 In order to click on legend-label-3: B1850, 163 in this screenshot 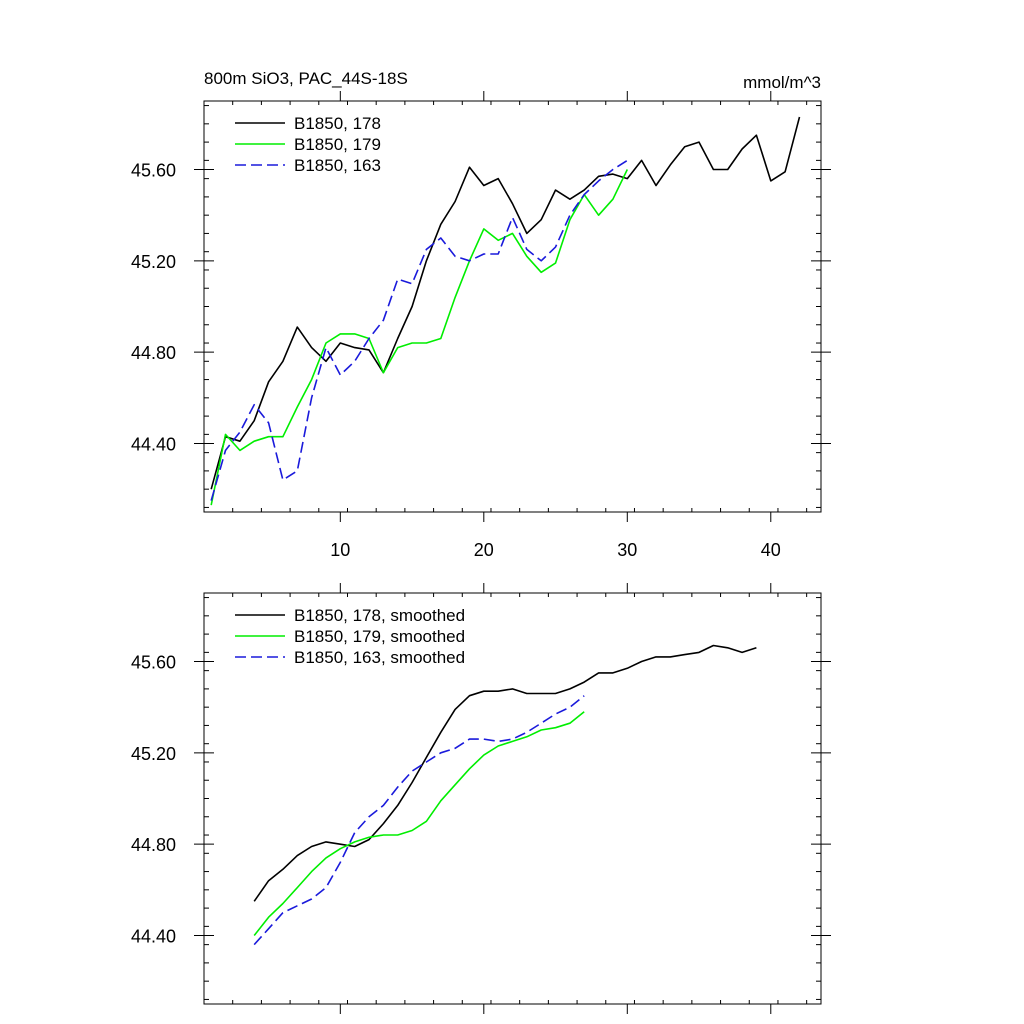, I will do `click(337, 165)`.